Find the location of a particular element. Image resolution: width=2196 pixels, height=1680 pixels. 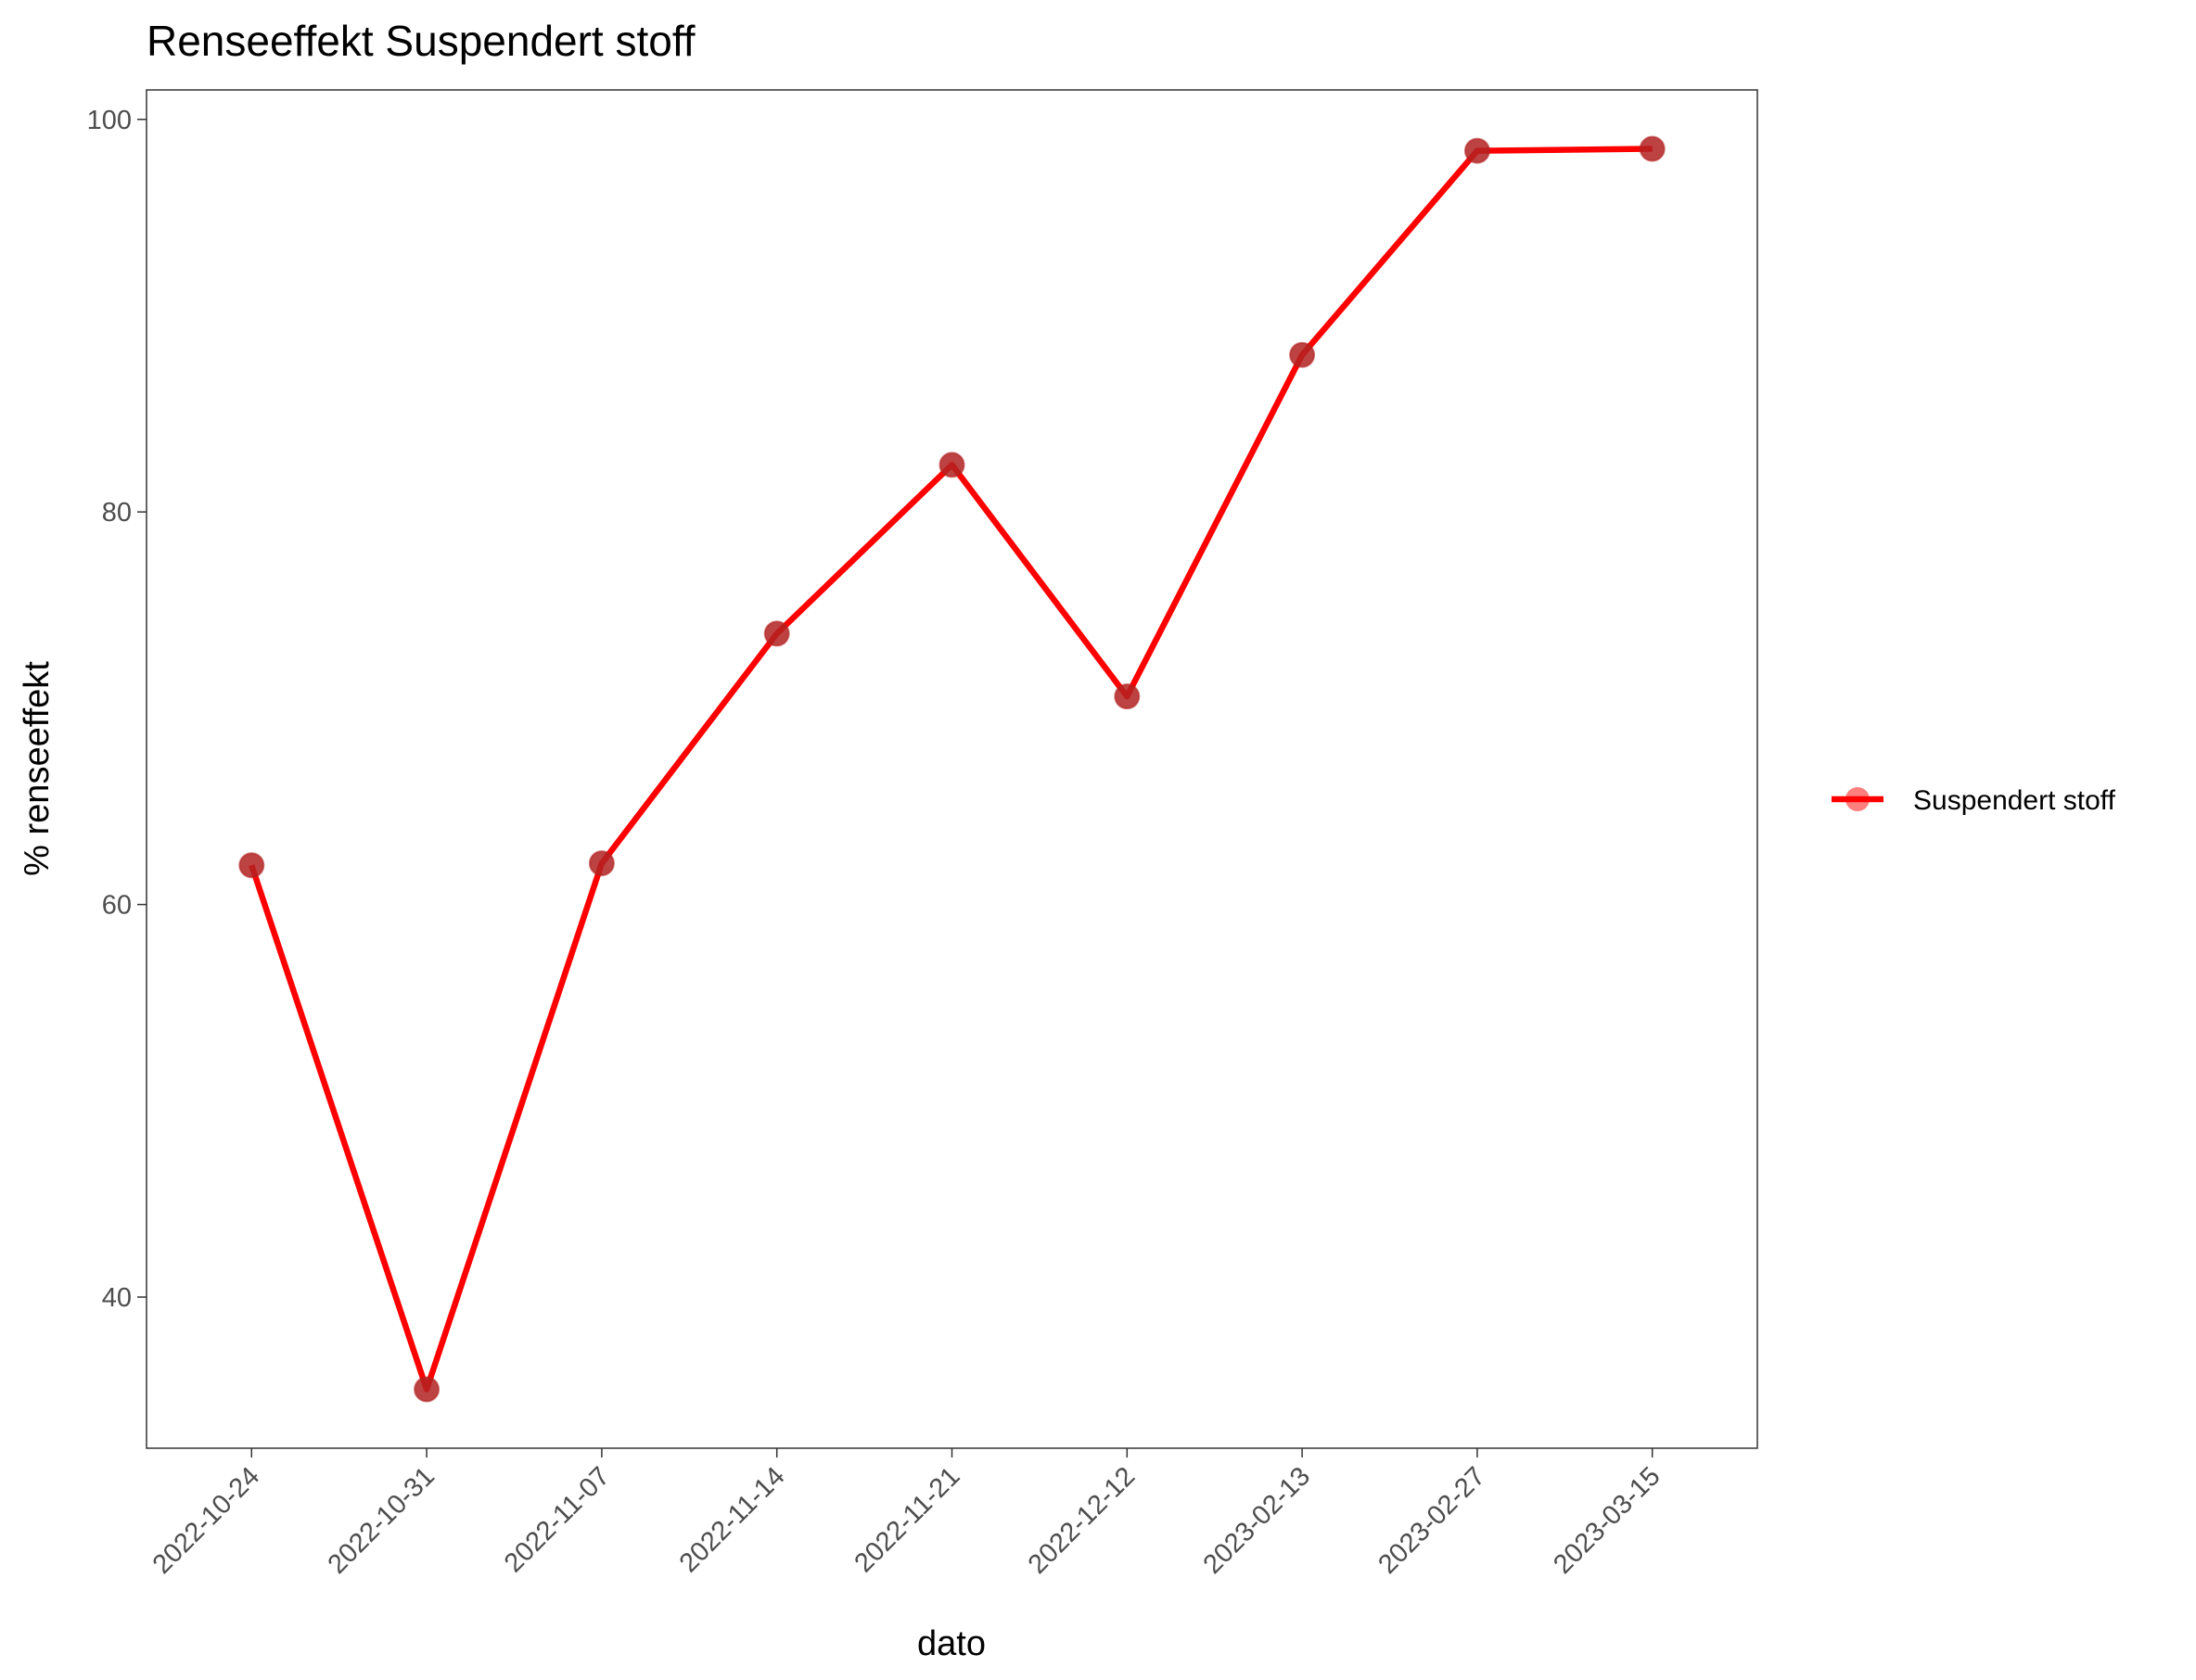

legend-label: Suspendert stoff is located at coordinates (2014, 800).